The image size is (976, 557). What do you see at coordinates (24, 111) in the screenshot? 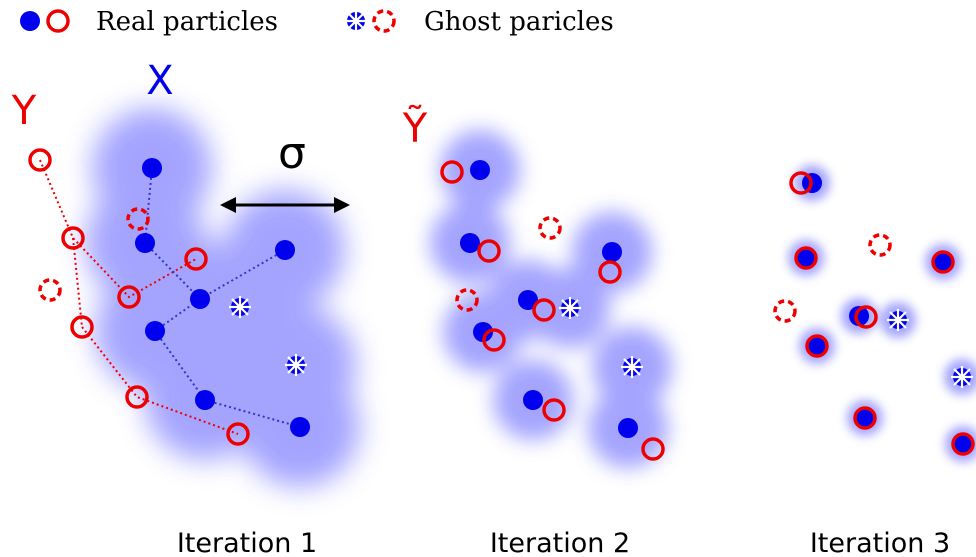
I see `label-y: Y` at bounding box center [24, 111].